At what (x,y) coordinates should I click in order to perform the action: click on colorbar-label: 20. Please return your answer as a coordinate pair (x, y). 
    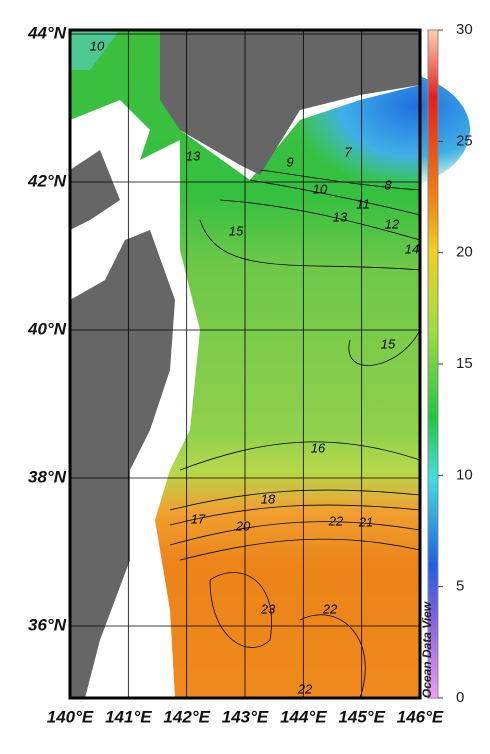
    Looking at the image, I should click on (464, 252).